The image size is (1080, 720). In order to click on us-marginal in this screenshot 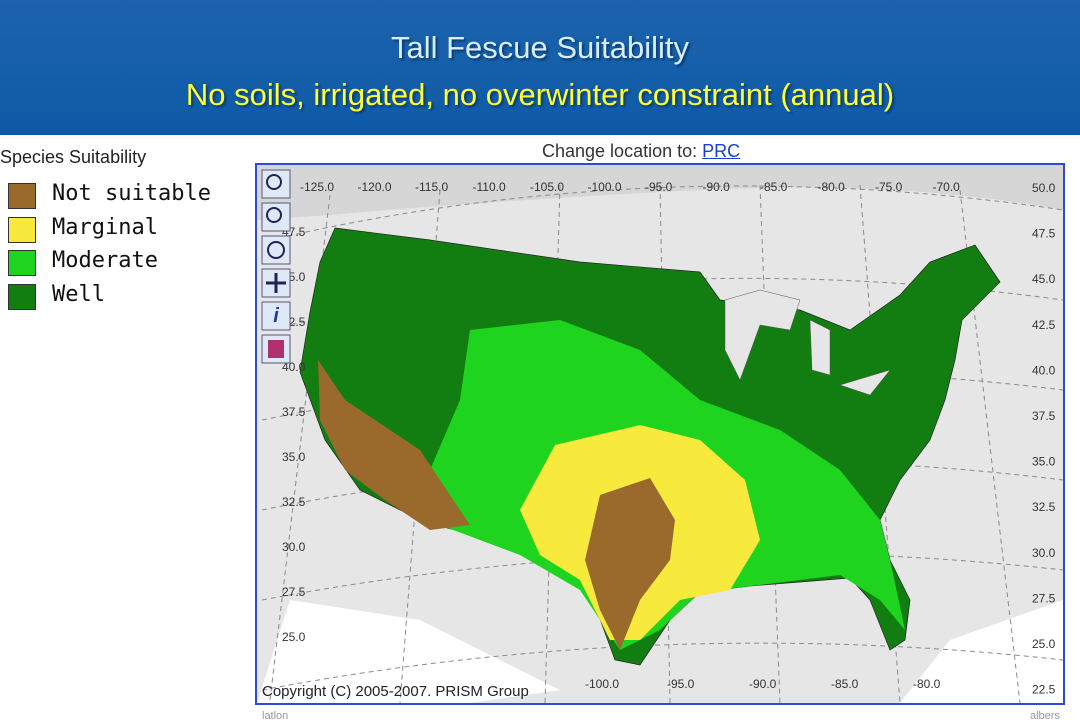, I will do `click(640, 532)`.